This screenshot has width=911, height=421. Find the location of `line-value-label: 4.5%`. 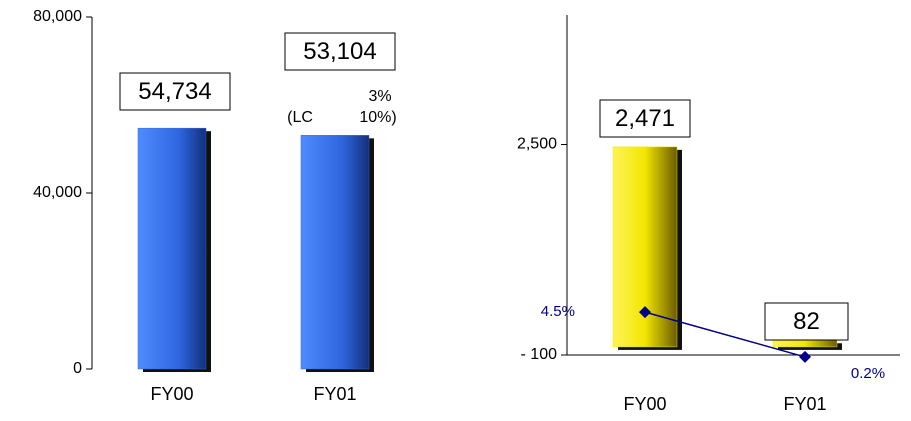

line-value-label: 4.5% is located at coordinates (558, 311).